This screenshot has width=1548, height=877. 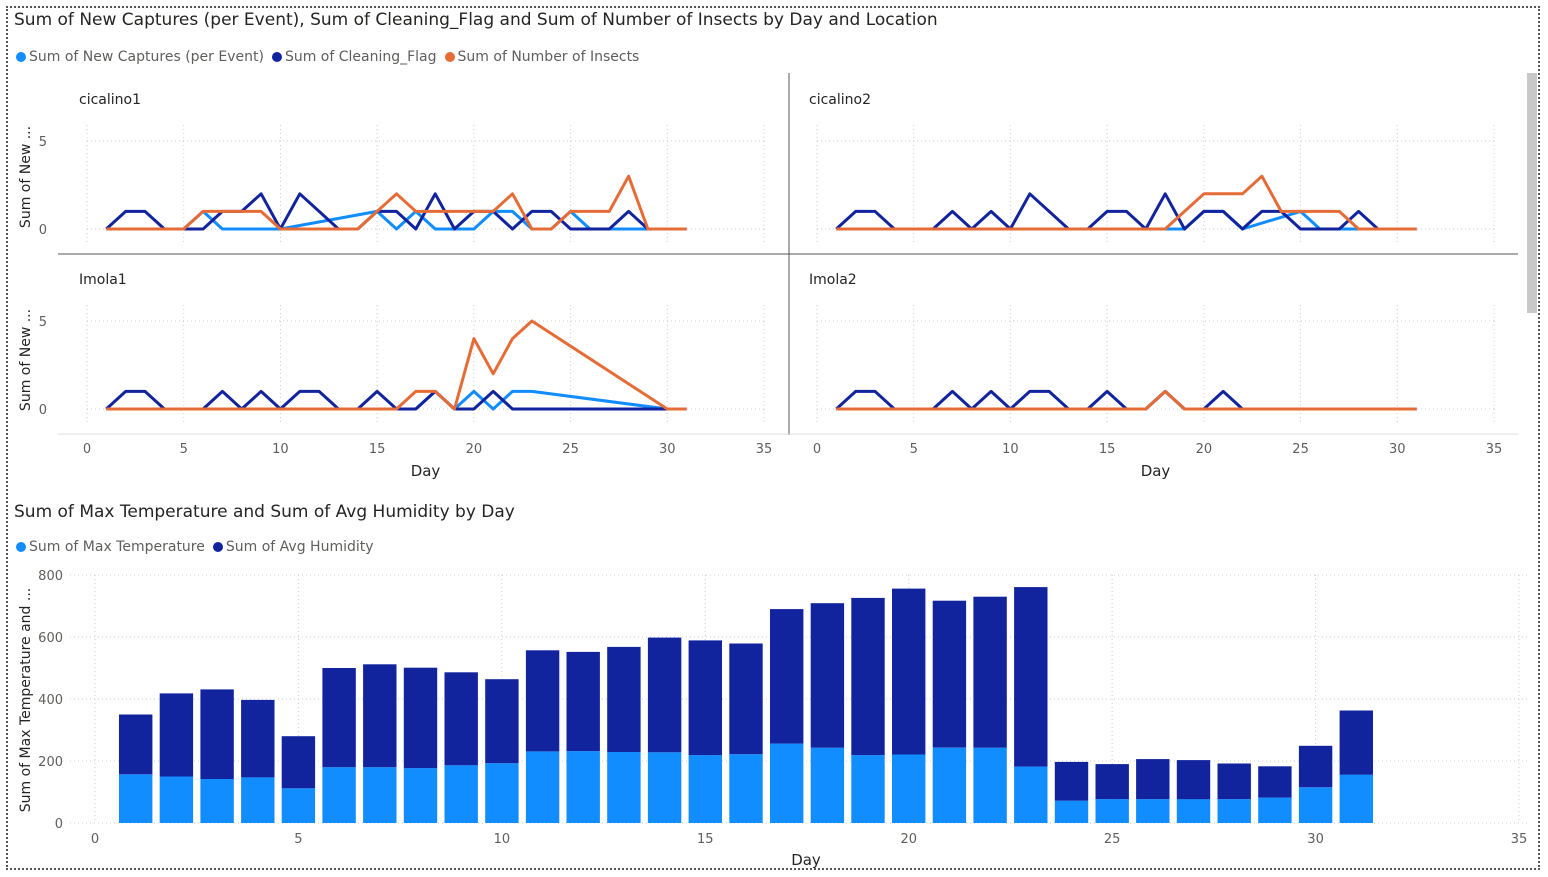 I want to click on legend-dot-avg-humidity, so click(x=217, y=547).